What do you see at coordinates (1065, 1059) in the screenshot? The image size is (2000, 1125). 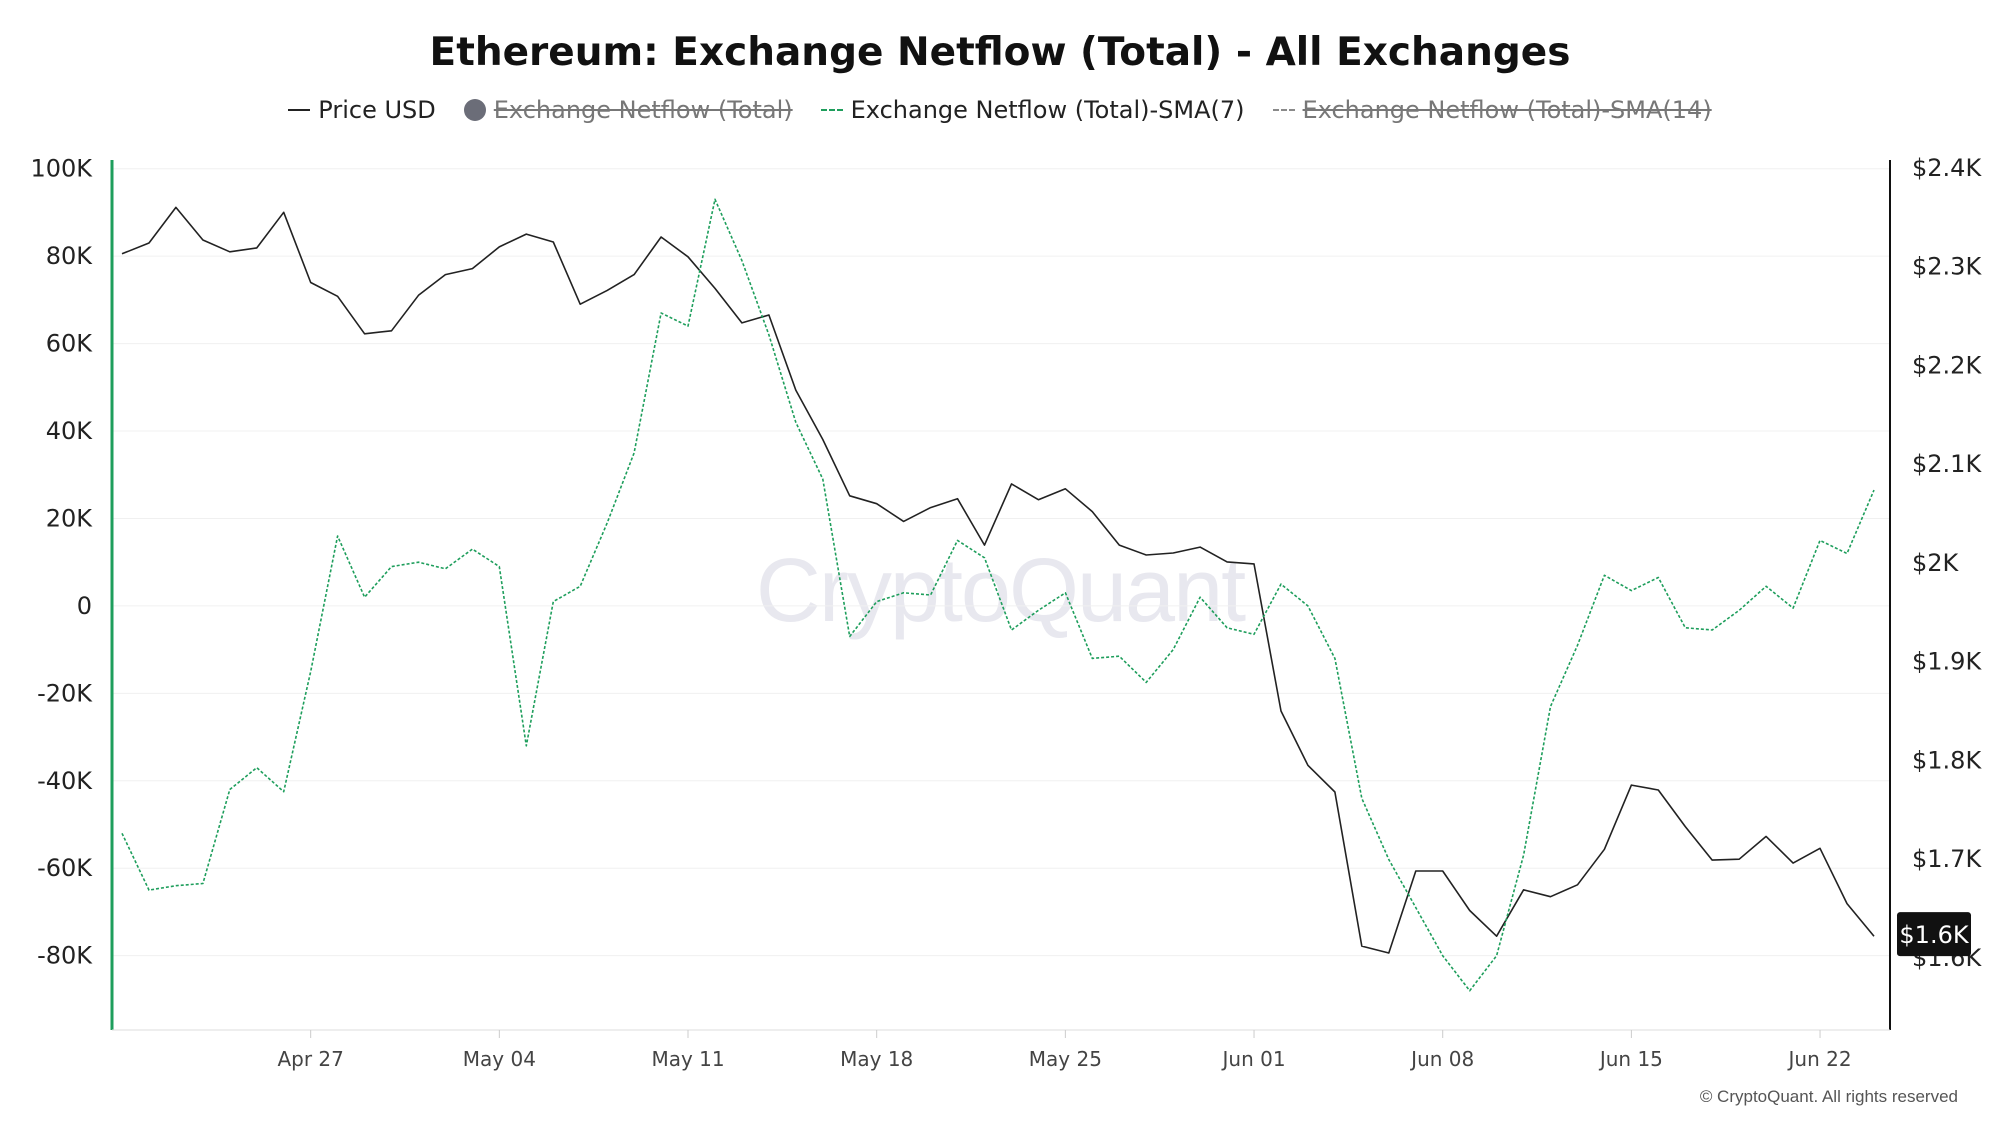 I see `x-axis-tick-label: May 25` at bounding box center [1065, 1059].